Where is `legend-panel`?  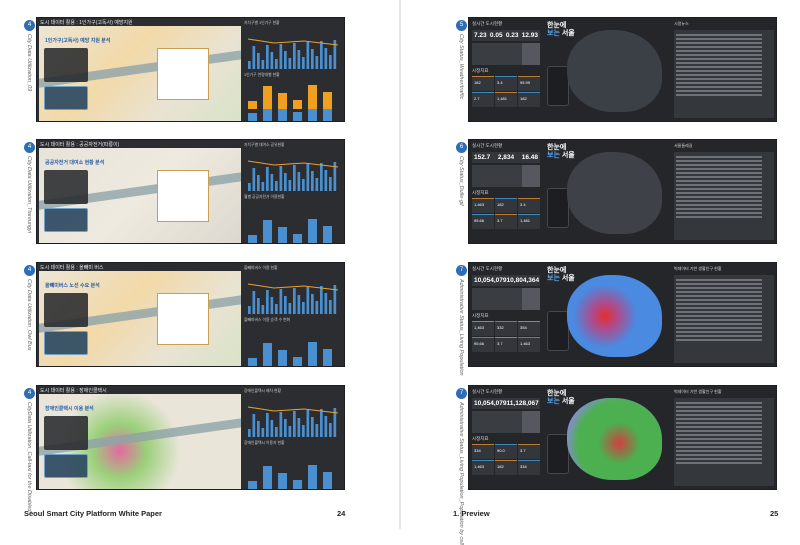 legend-panel is located at coordinates (66, 433).